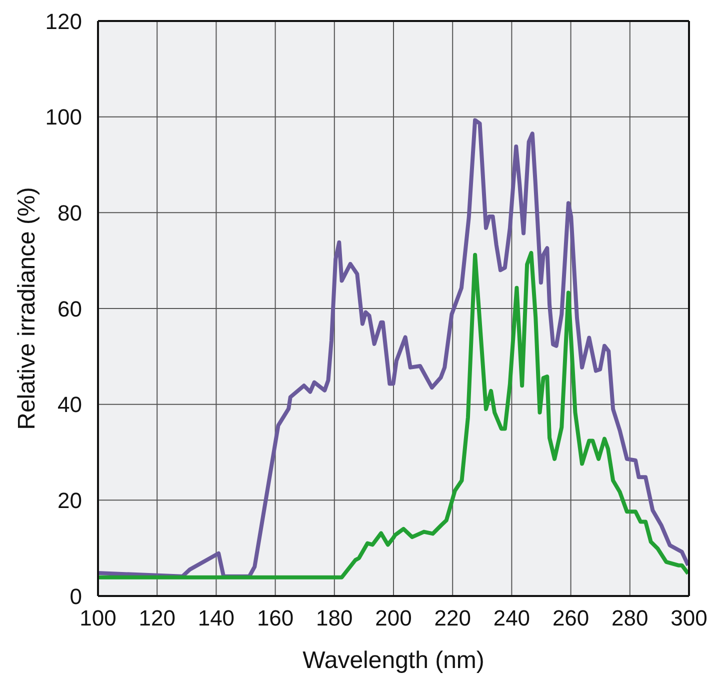 The height and width of the screenshot is (680, 713). I want to click on x-tick-label: 200, so click(393, 618).